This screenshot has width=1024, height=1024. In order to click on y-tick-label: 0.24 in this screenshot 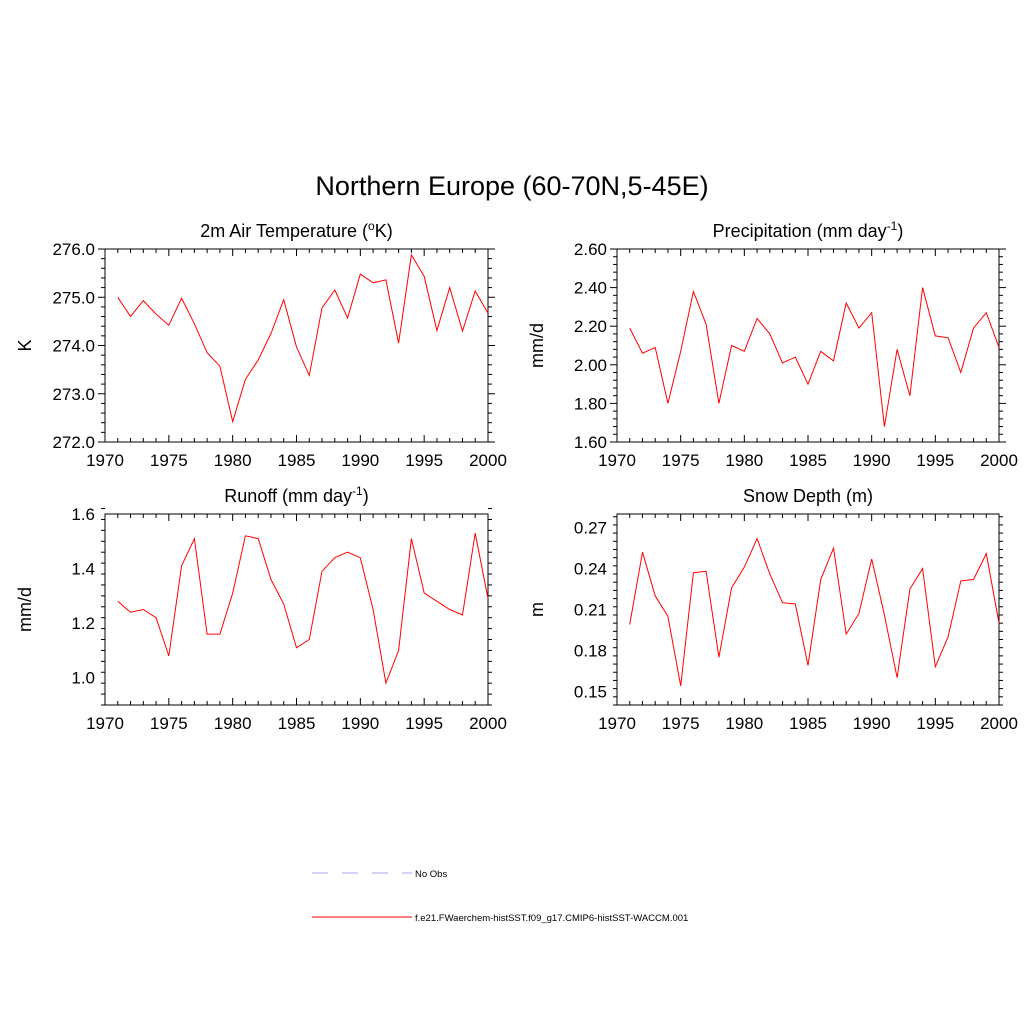, I will do `click(590, 569)`.